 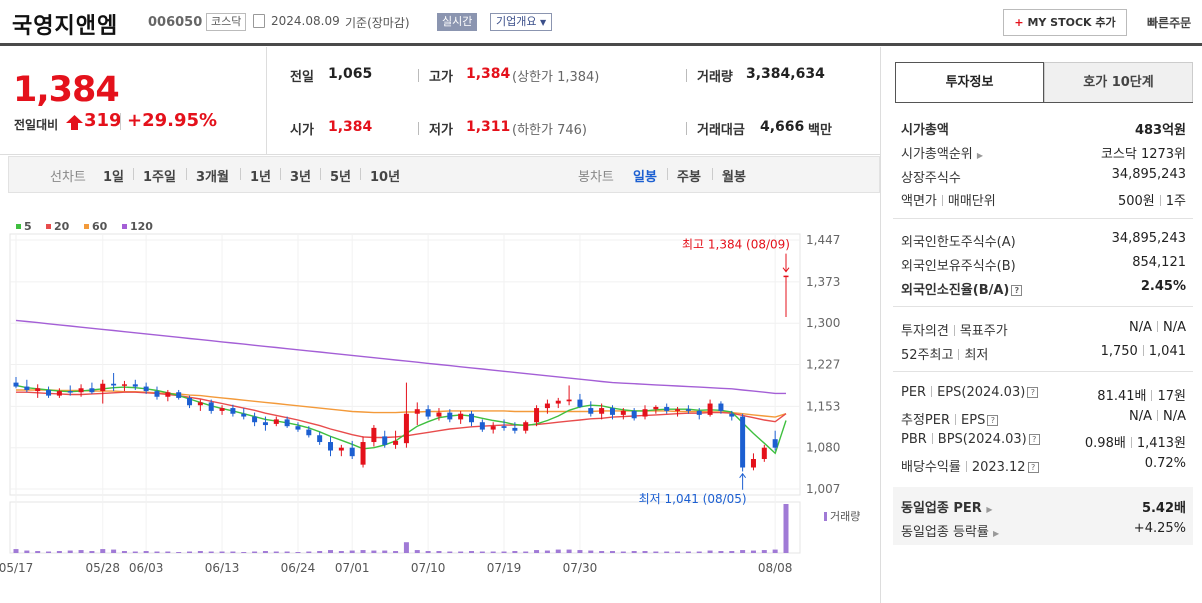 What do you see at coordinates (1163, 286) in the screenshot?
I see `foreign-ratio-value: 2.45%` at bounding box center [1163, 286].